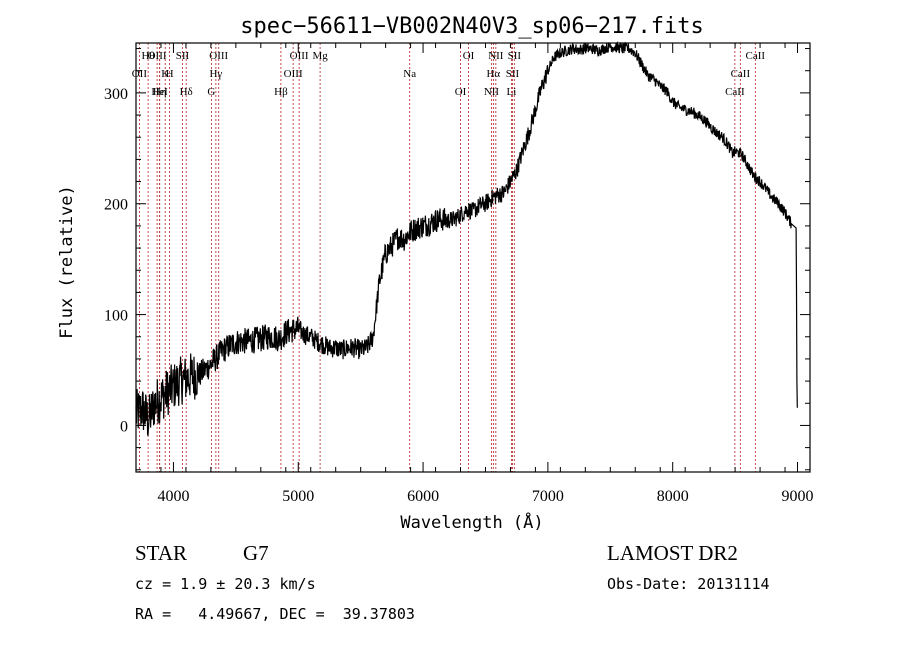  What do you see at coordinates (140, 74) in the screenshot?
I see `line-marker-label: OII` at bounding box center [140, 74].